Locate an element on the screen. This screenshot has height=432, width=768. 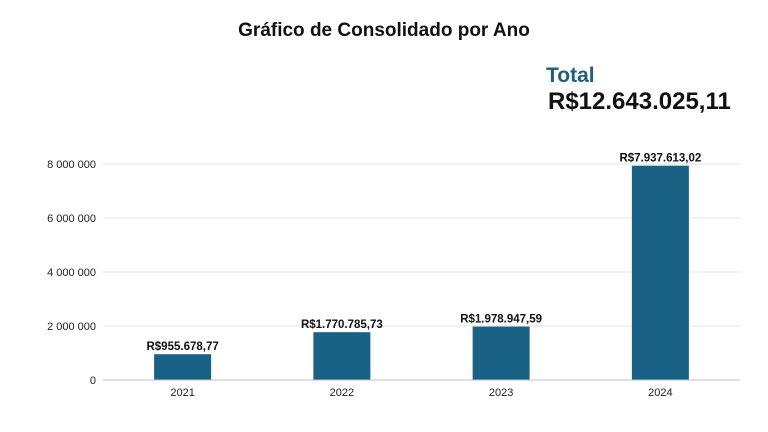
y-tick-label: 6 000 000 is located at coordinates (71, 219).